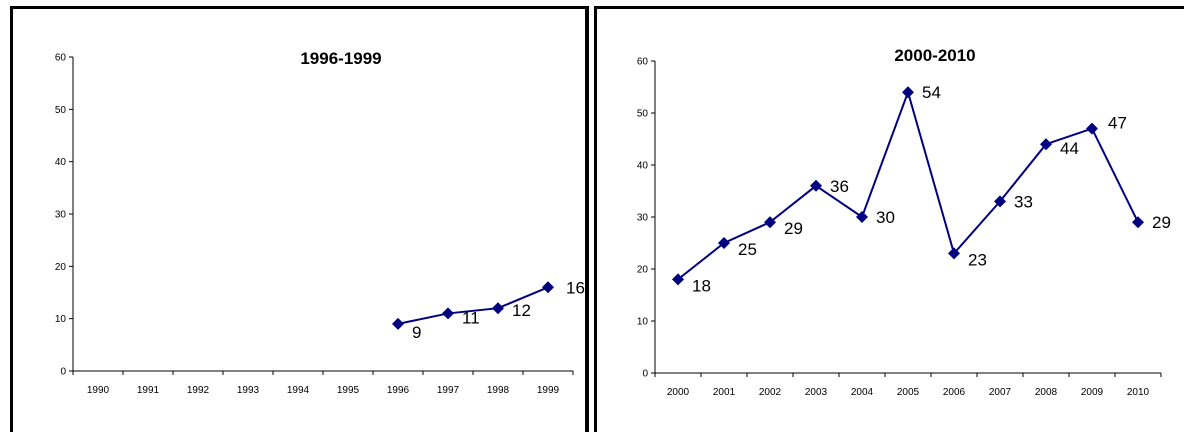 This screenshot has width=1184, height=435. What do you see at coordinates (770, 392) in the screenshot?
I see `x-tick-label: 2002` at bounding box center [770, 392].